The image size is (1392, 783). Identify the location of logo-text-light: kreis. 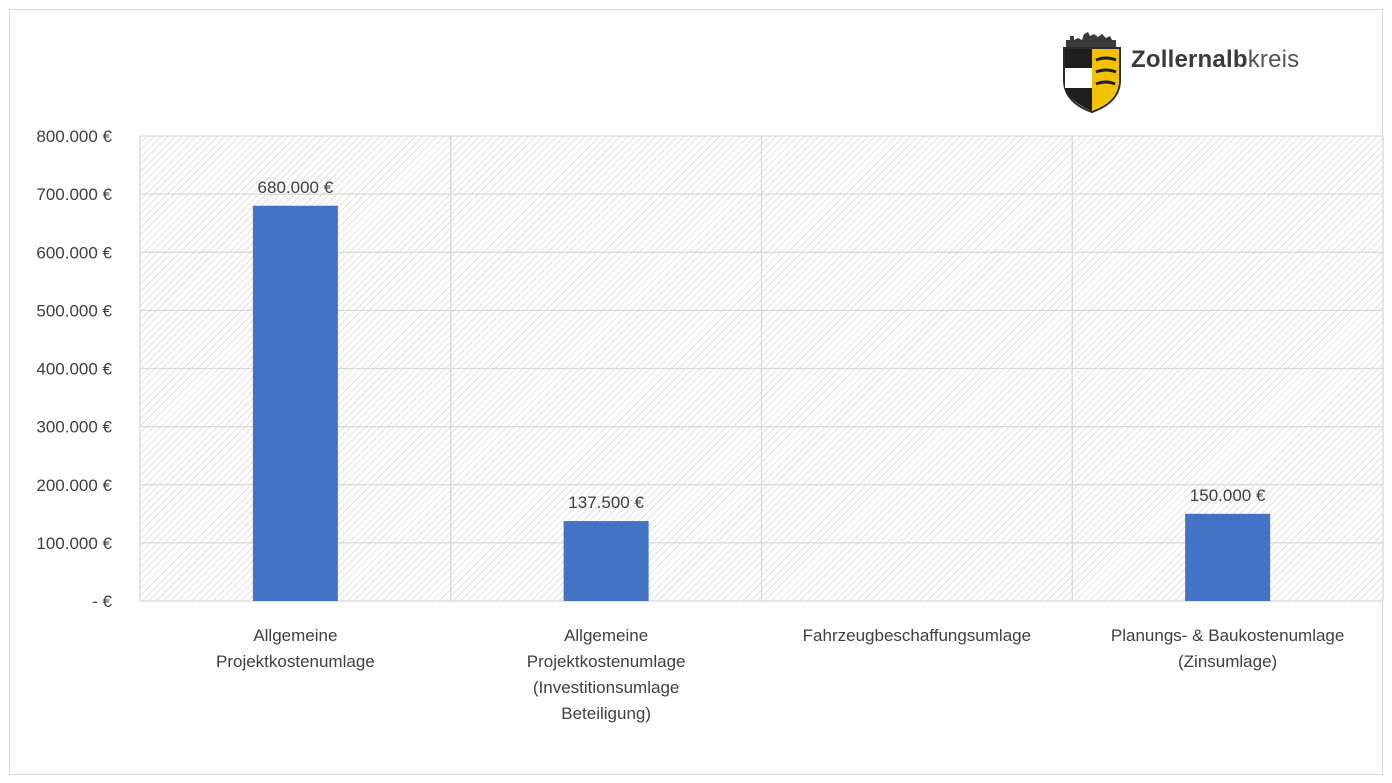
(1273, 59).